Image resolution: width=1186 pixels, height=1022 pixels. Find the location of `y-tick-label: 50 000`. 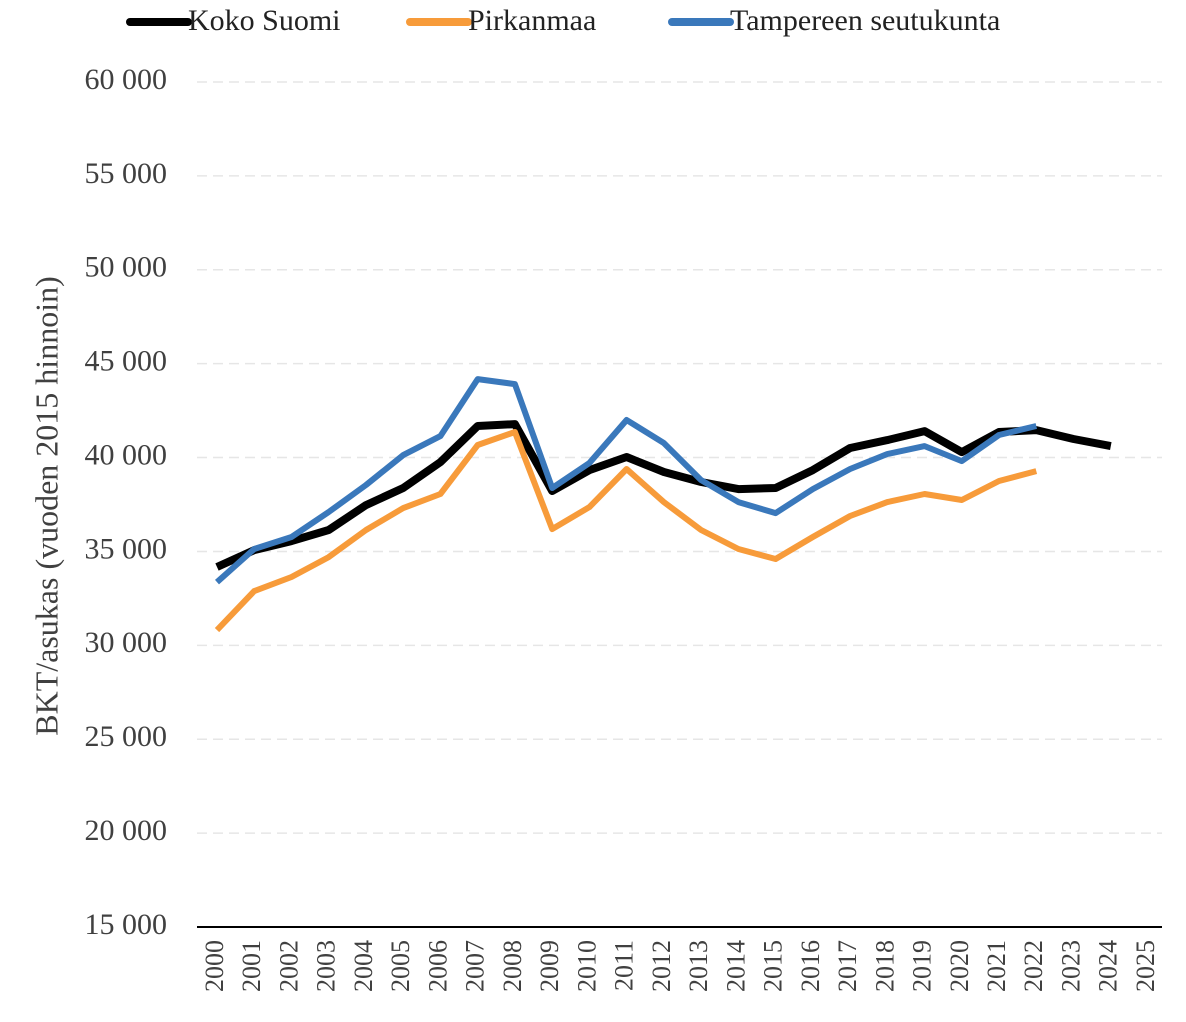

y-tick-label: 50 000 is located at coordinates (126, 267).